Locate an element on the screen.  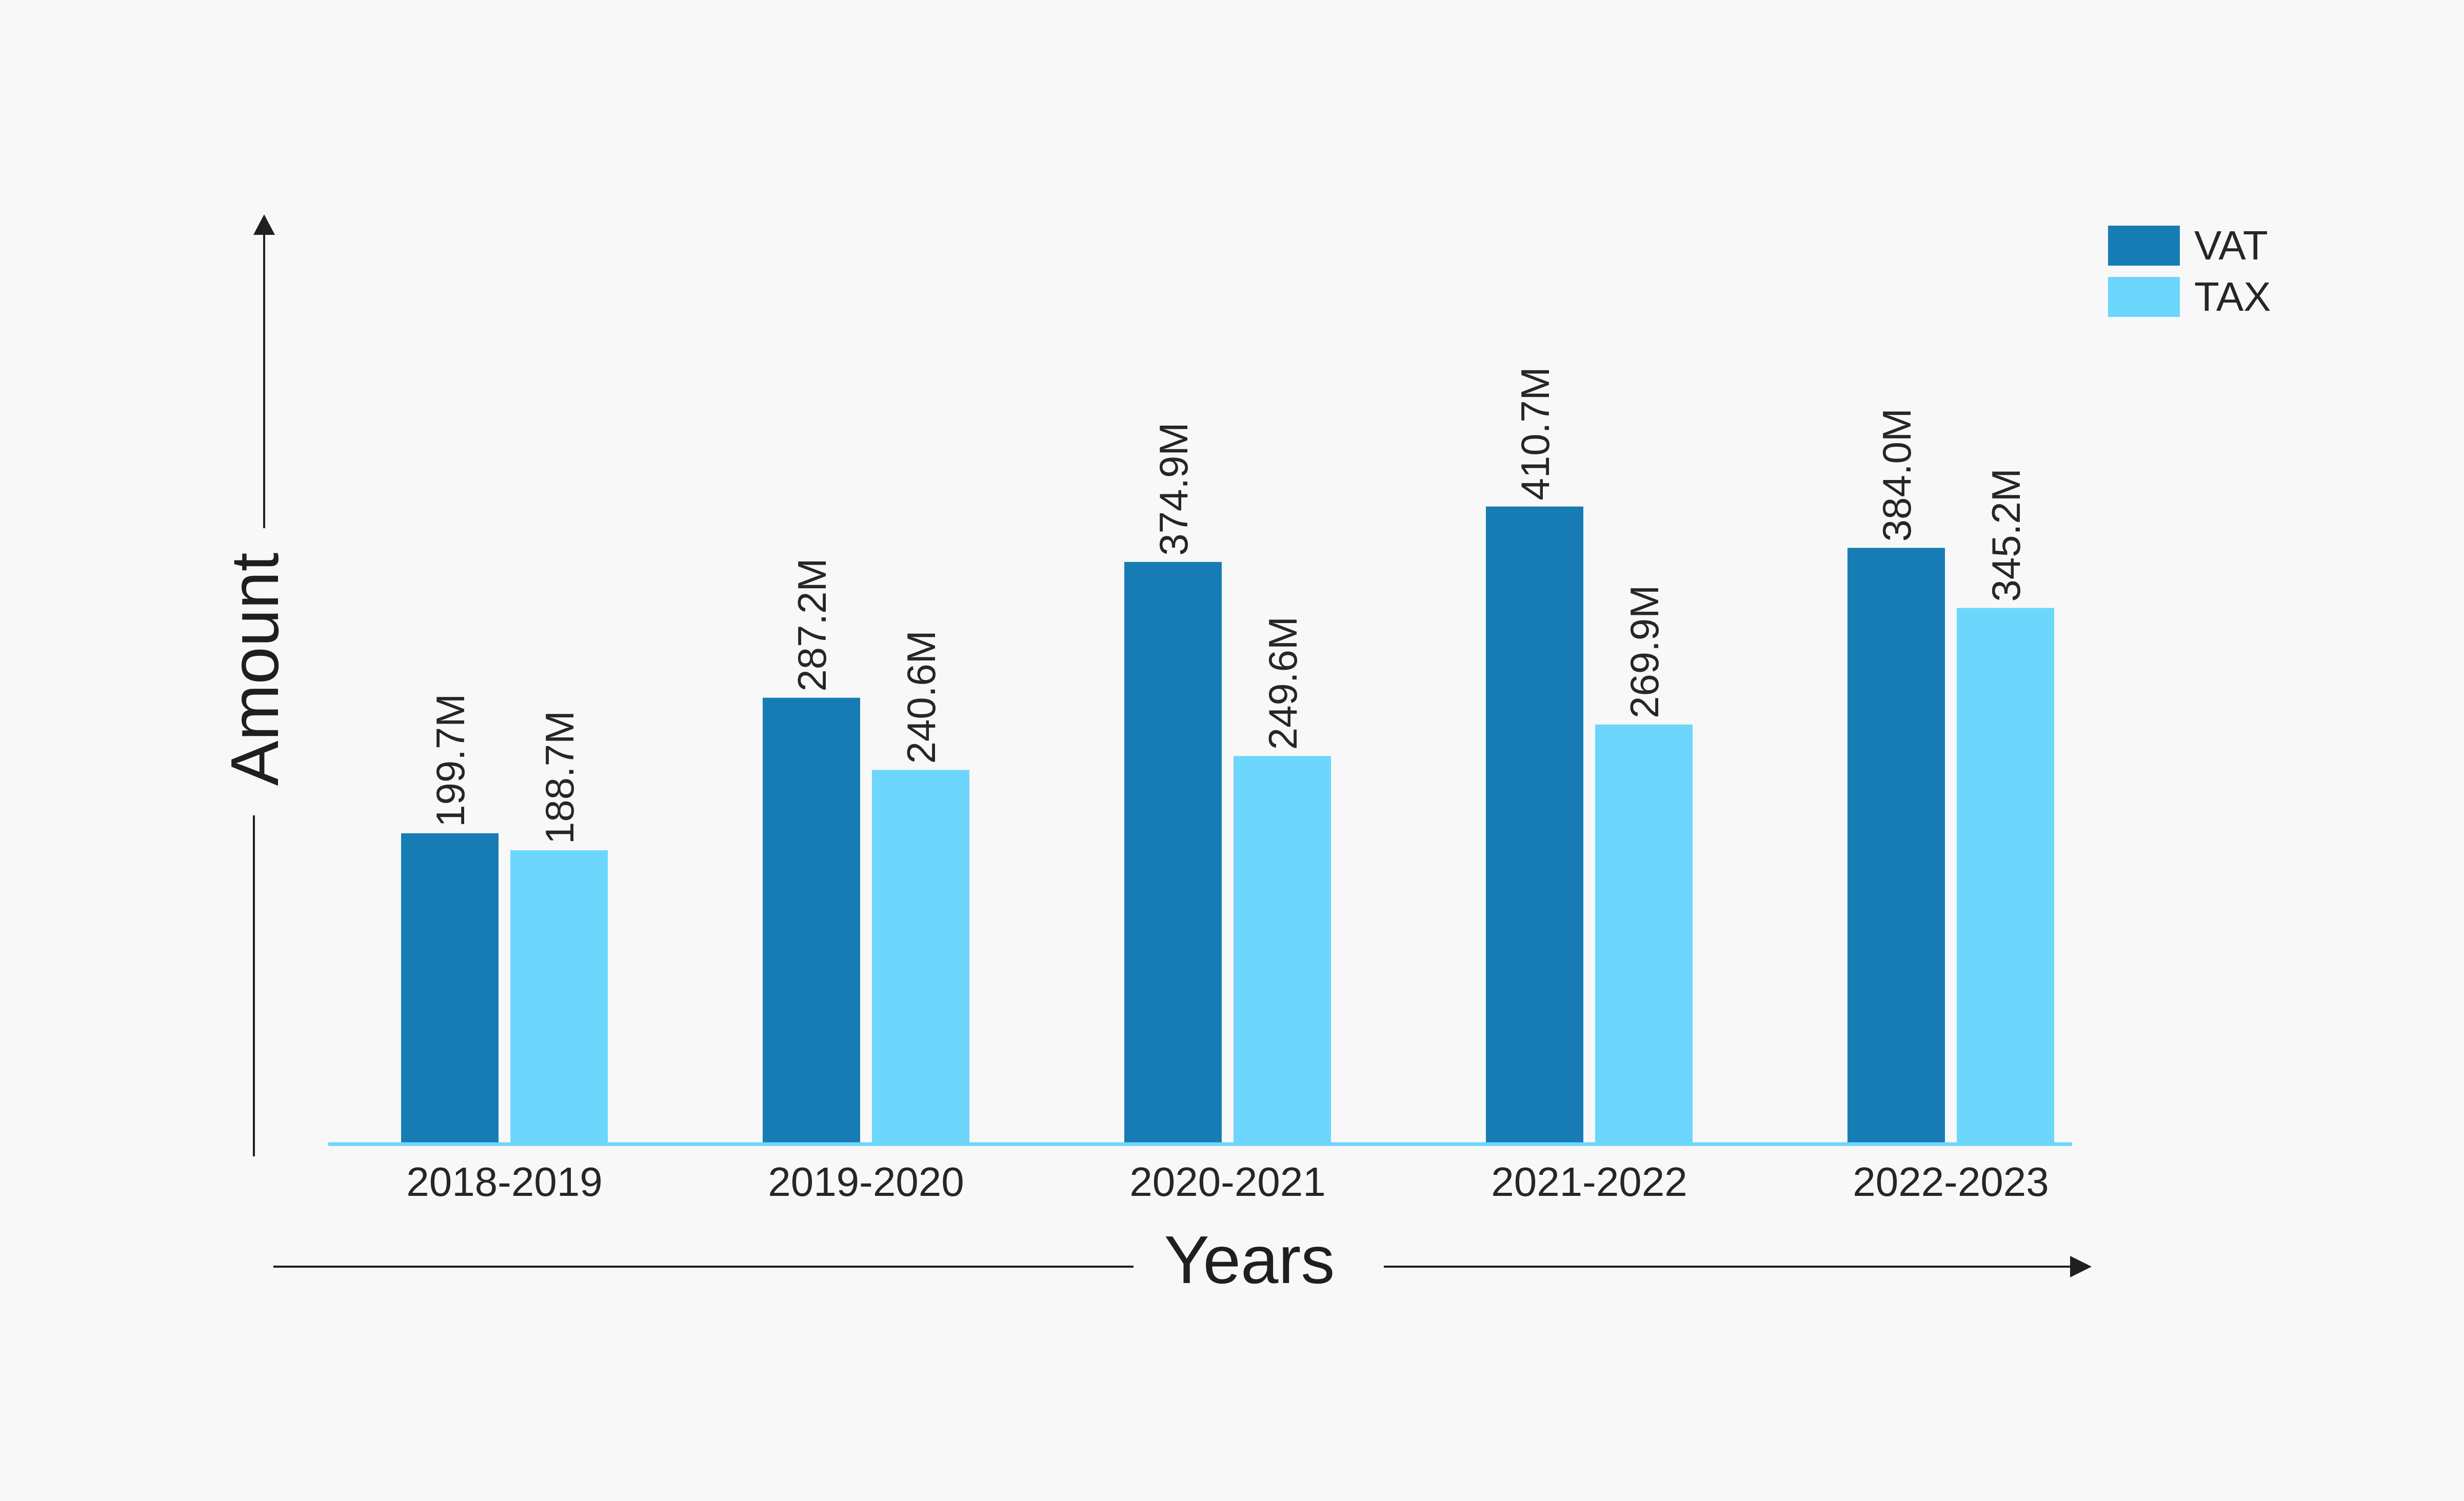
bar-tax-2022-2023 is located at coordinates (2005, 875).